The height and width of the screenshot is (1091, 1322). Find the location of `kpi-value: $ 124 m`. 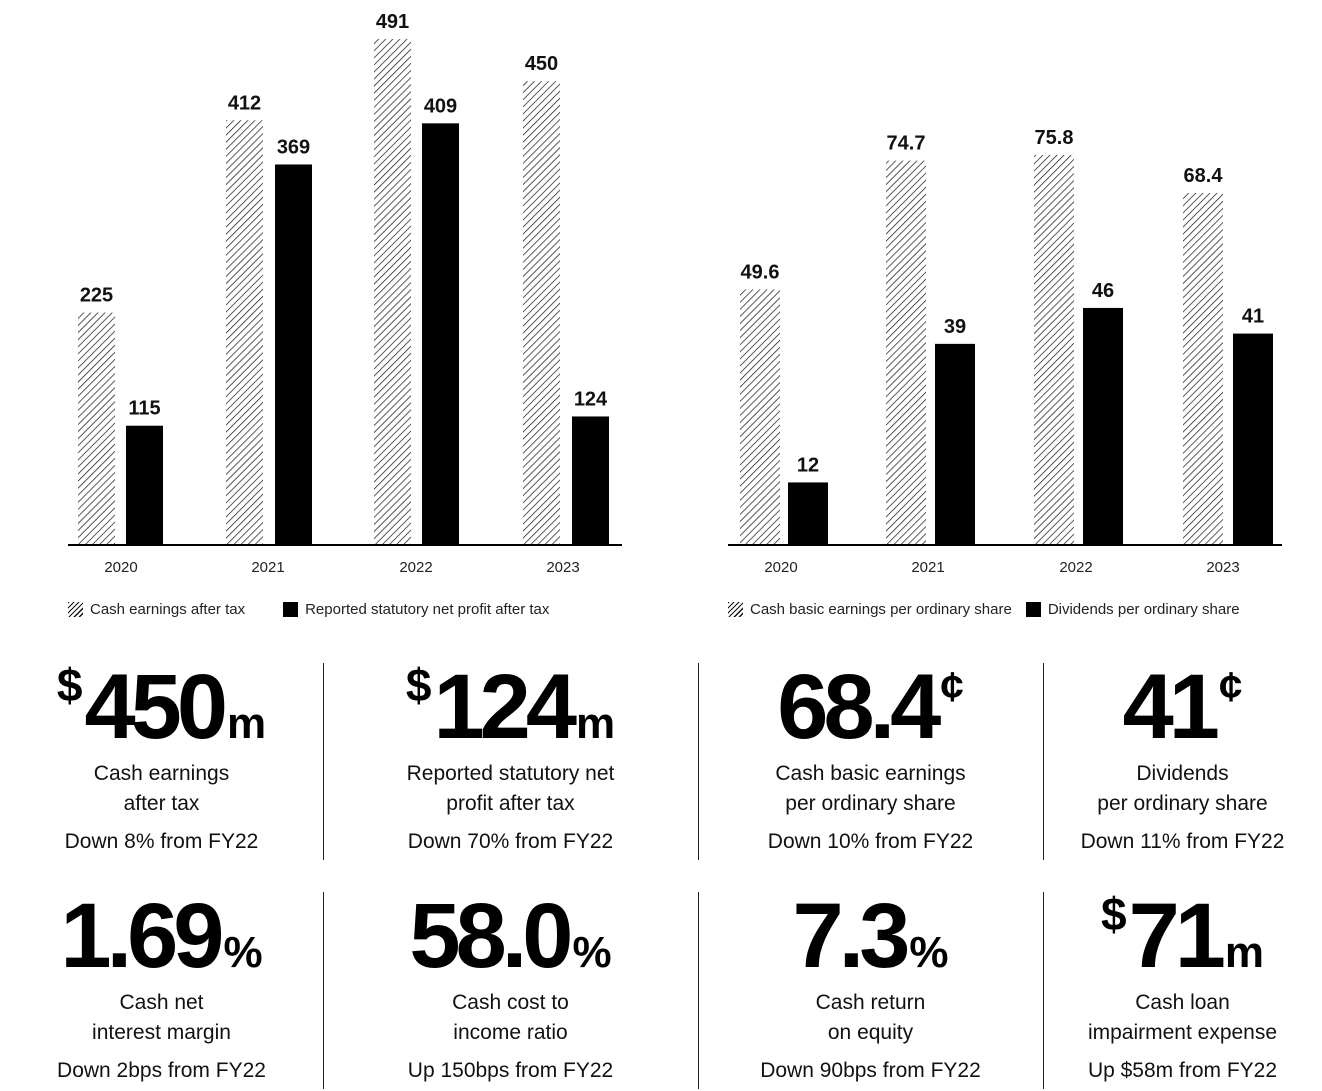

kpi-value: $ 124 m is located at coordinates (510, 707).